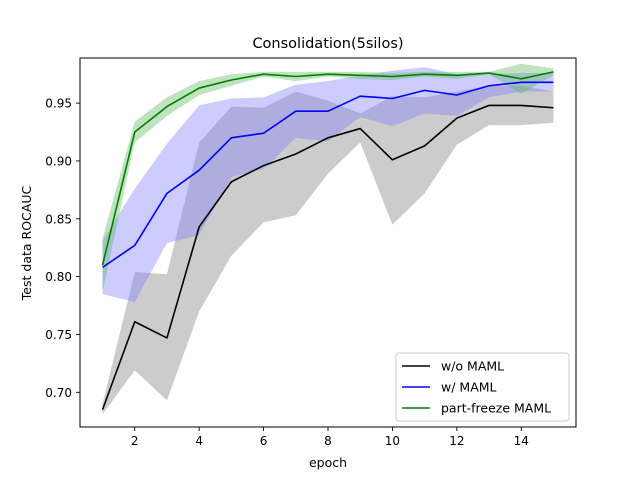 This screenshot has height=480, width=640. Describe the element at coordinates (521, 441) in the screenshot. I see `x-tick-label: 14` at that location.